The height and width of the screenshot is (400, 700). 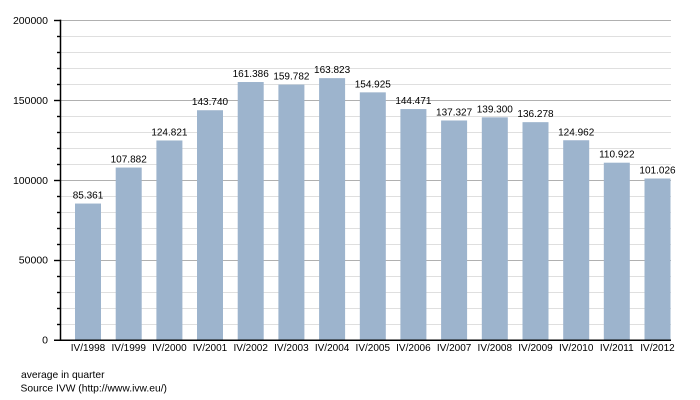 What do you see at coordinates (495, 348) in the screenshot?
I see `svg-text: IV/2008` at bounding box center [495, 348].